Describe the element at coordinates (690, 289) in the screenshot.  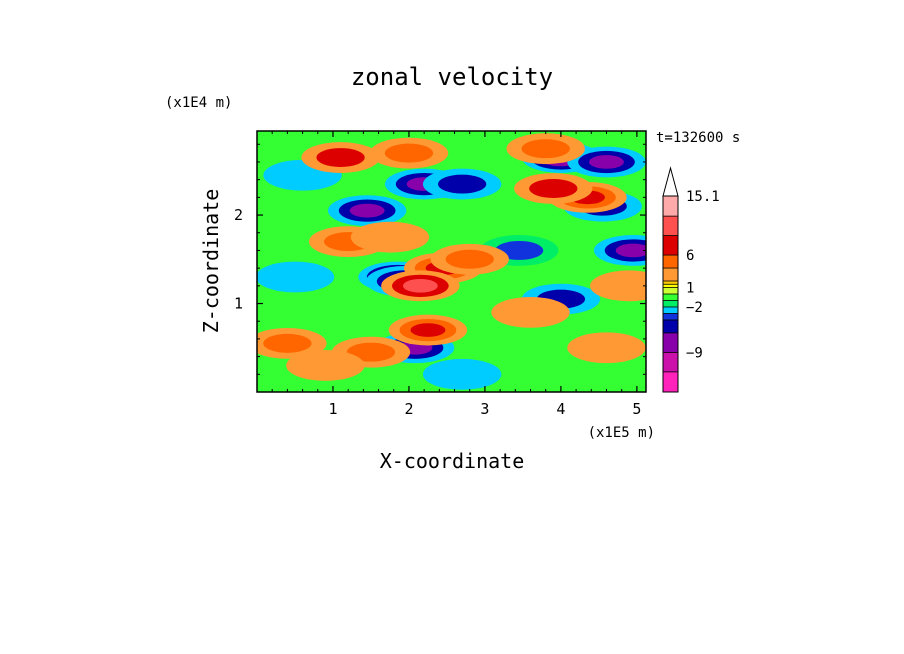
I see `colorbar-tick-label: 1` at that location.